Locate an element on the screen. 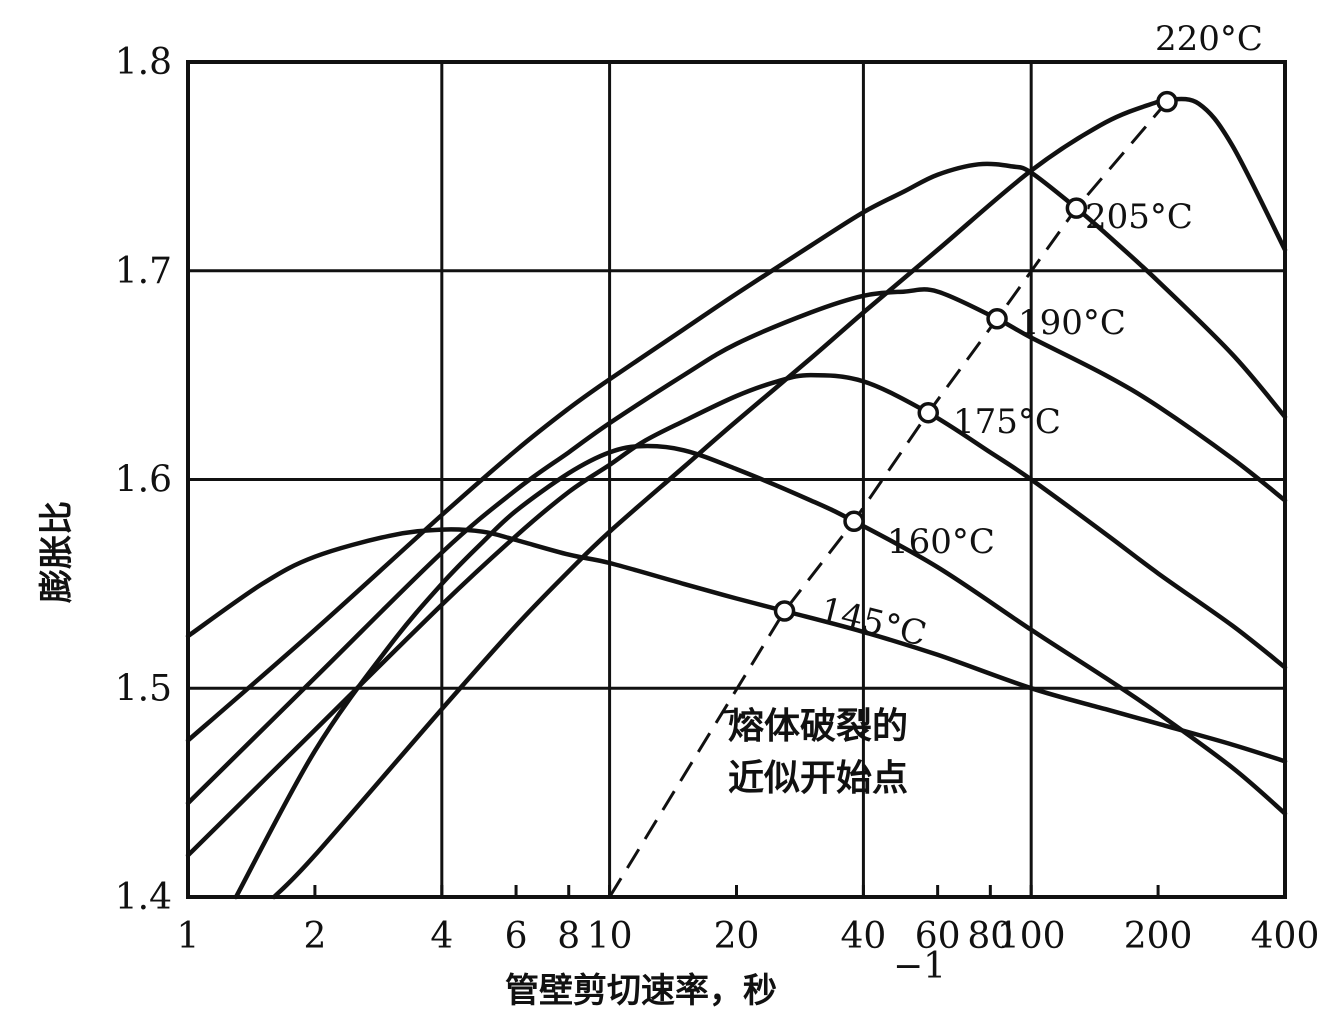  series-label: 145°C is located at coordinates (873, 622).